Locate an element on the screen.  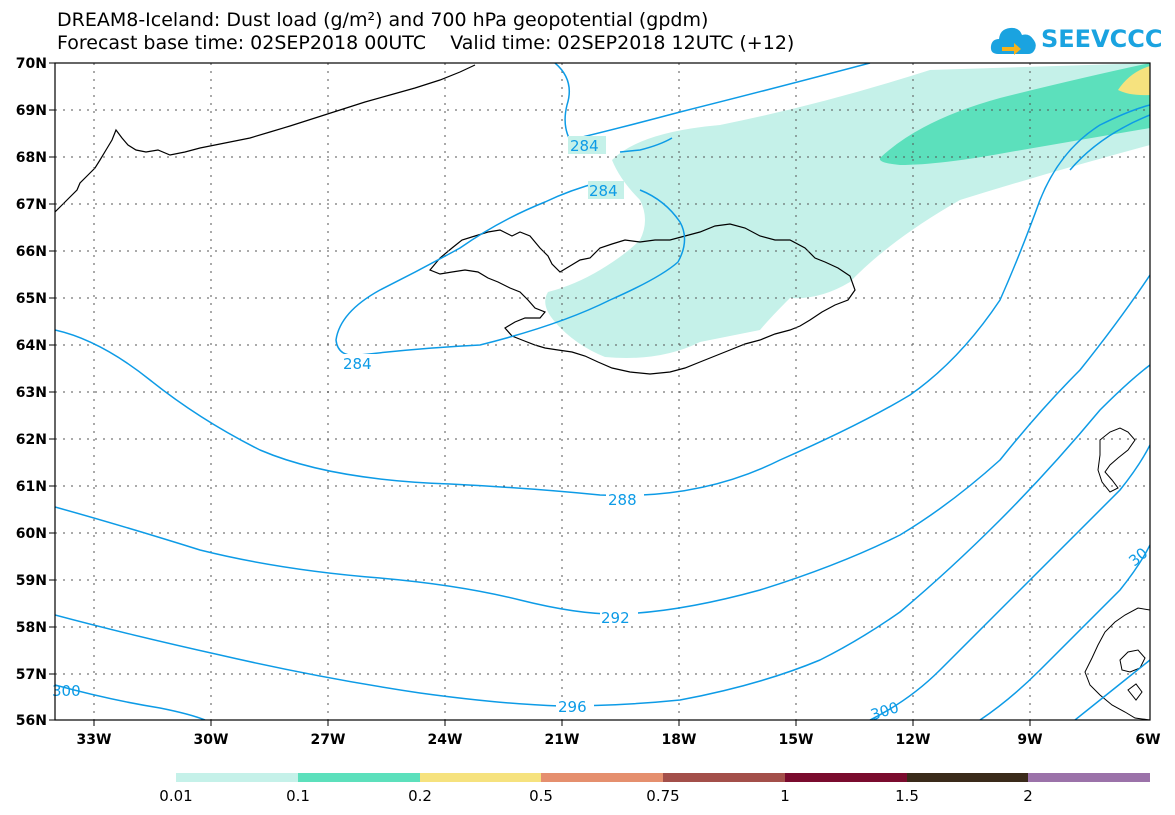
colorbar-label: 0.1 is located at coordinates (298, 796).